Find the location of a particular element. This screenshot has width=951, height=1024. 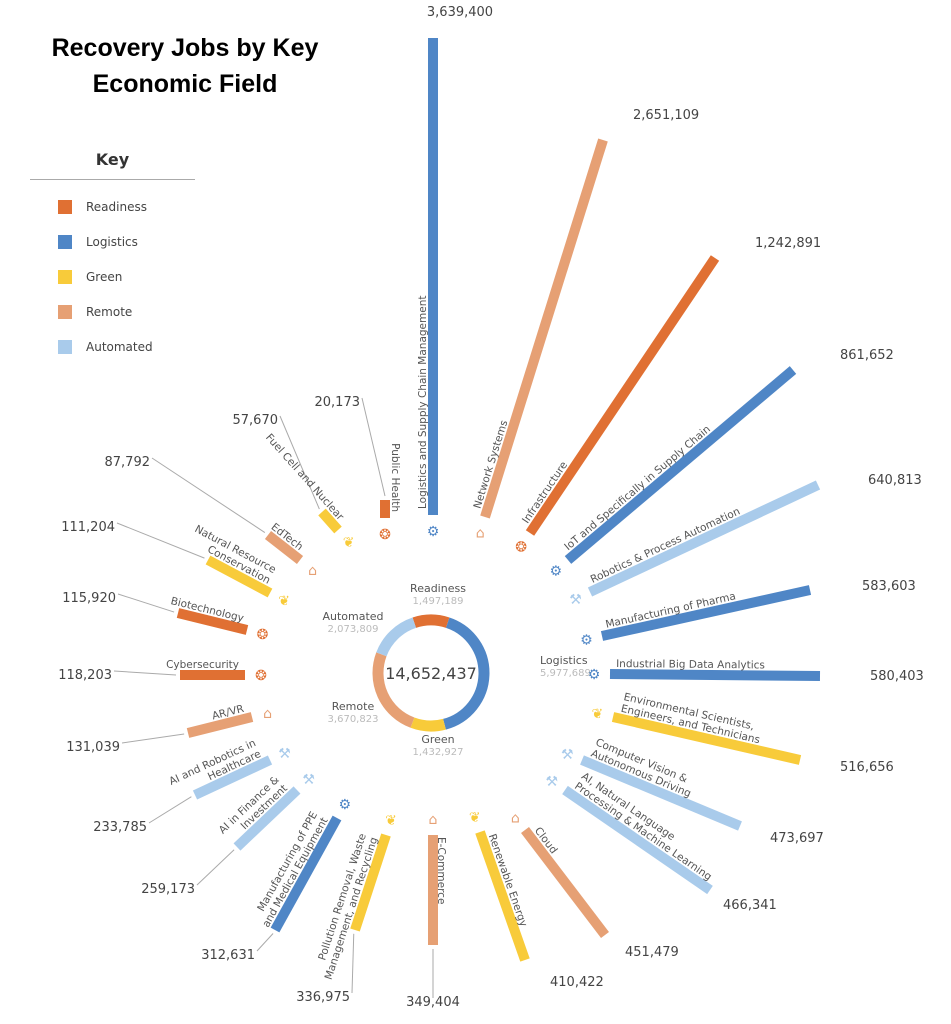

value-label: 410,422 is located at coordinates (577, 982).